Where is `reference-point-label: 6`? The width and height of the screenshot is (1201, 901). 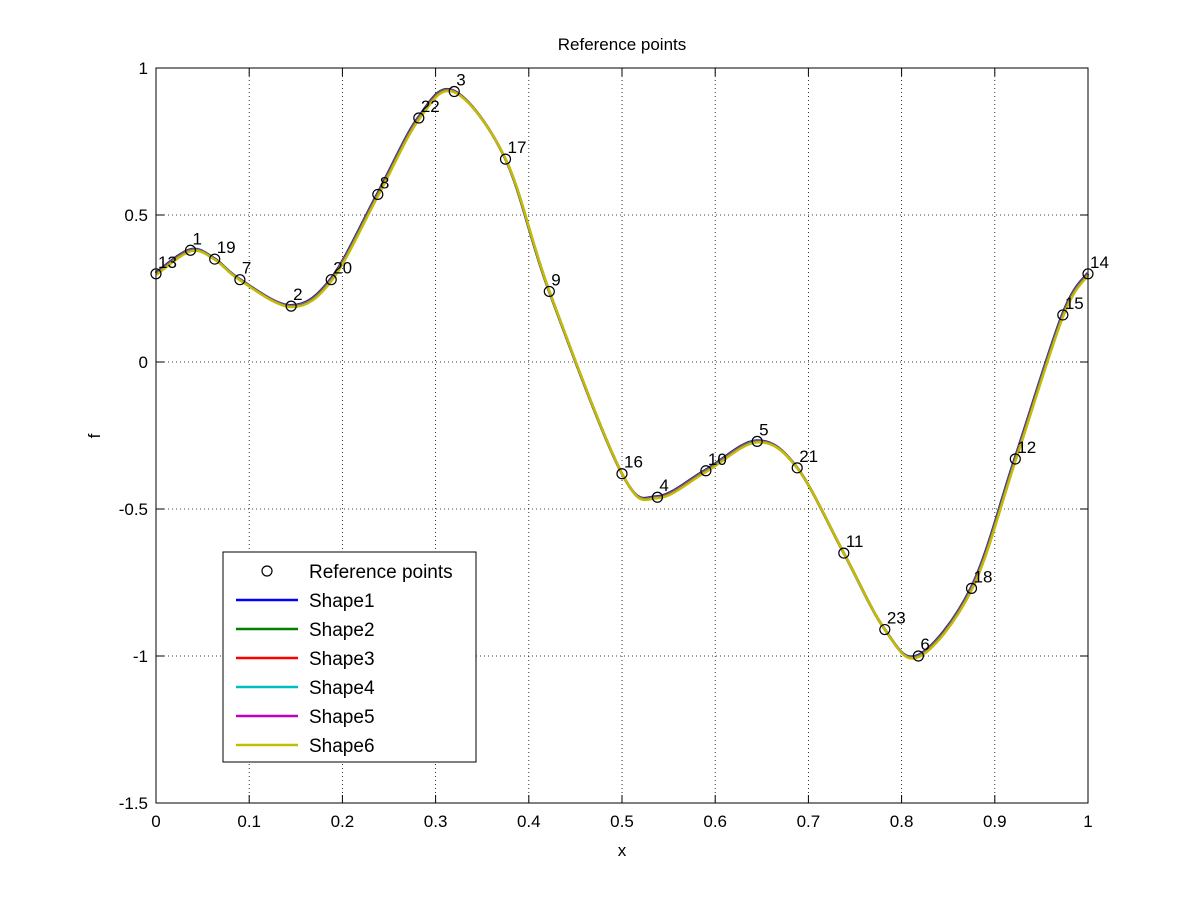
reference-point-label: 6 is located at coordinates (924, 644).